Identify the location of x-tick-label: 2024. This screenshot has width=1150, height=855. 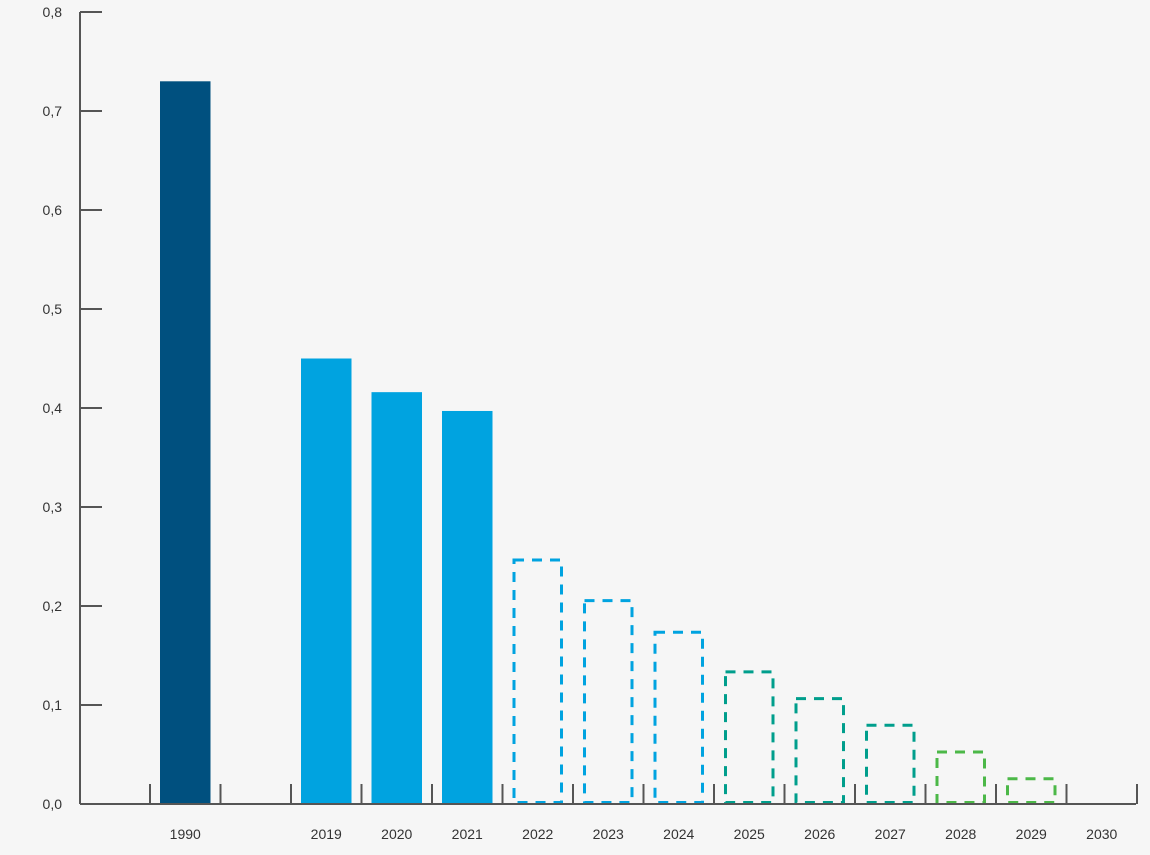
(678, 834).